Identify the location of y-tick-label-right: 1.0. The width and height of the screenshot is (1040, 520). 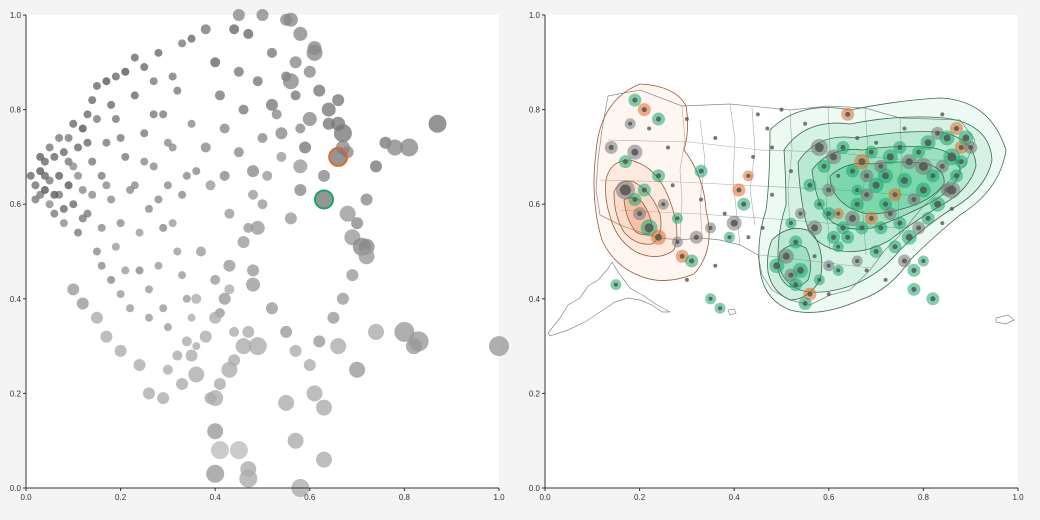
(535, 15).